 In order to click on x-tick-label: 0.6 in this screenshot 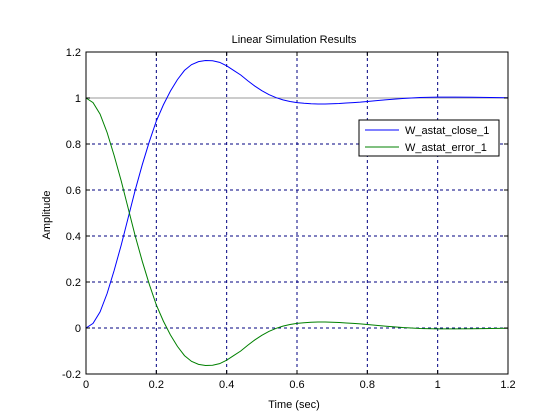, I will do `click(296, 385)`.